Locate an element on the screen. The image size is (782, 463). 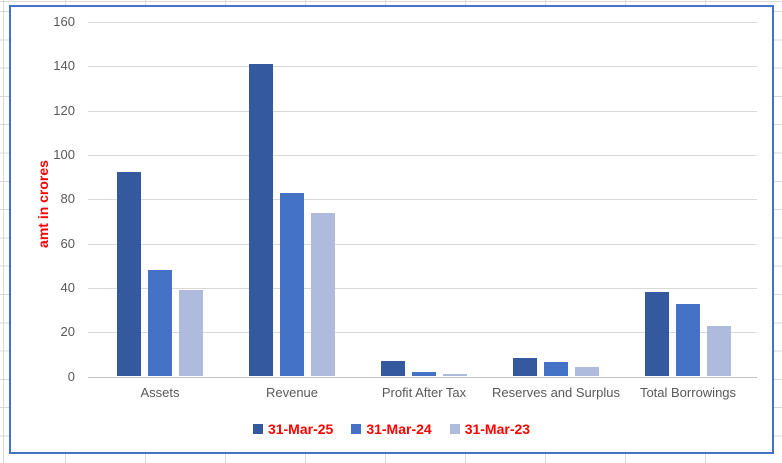
legend-item: 31-Mar-24 is located at coordinates (391, 429).